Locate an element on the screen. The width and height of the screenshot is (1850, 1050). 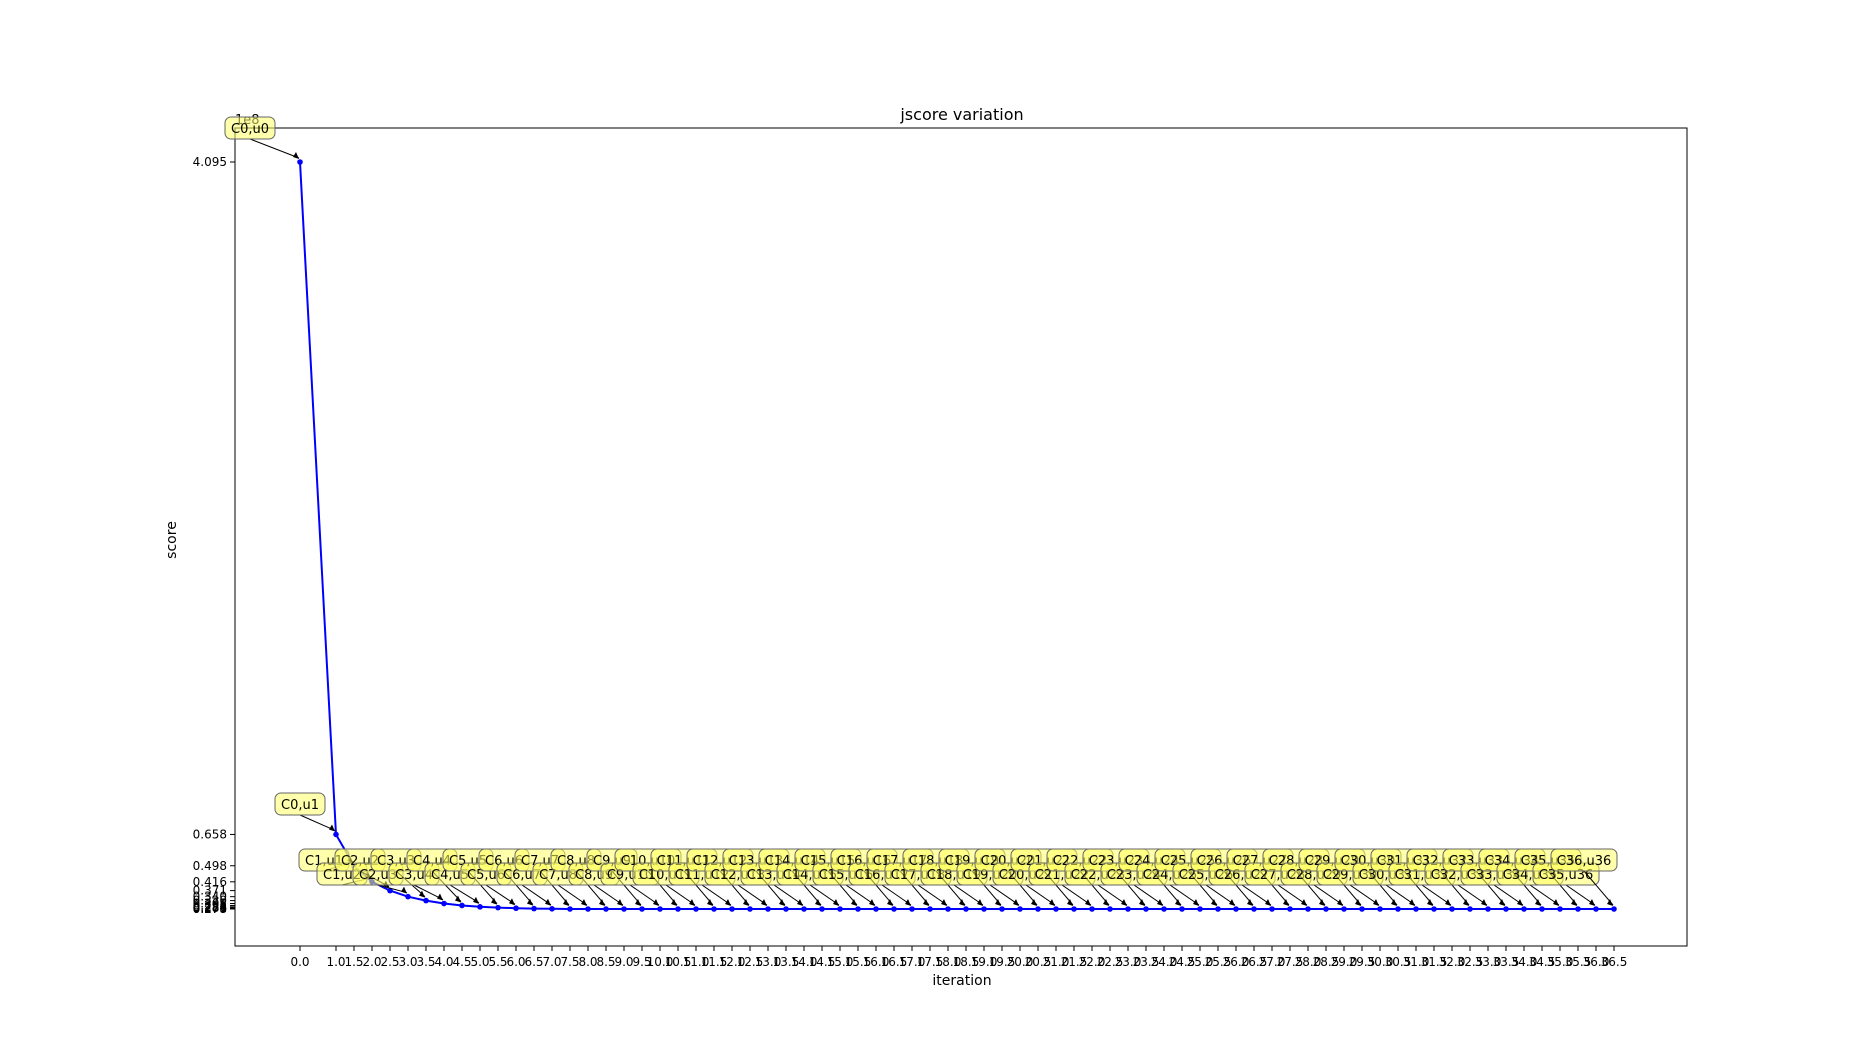
x-tick-label: 34.0 is located at coordinates (1524, 962).